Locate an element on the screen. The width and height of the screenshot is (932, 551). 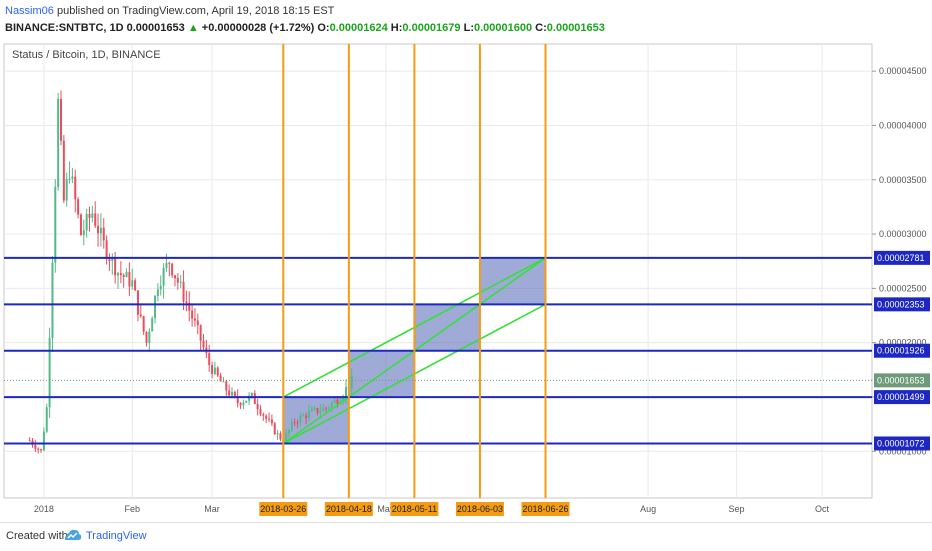
y-tick-label: 0.00002000 is located at coordinates (903, 343).